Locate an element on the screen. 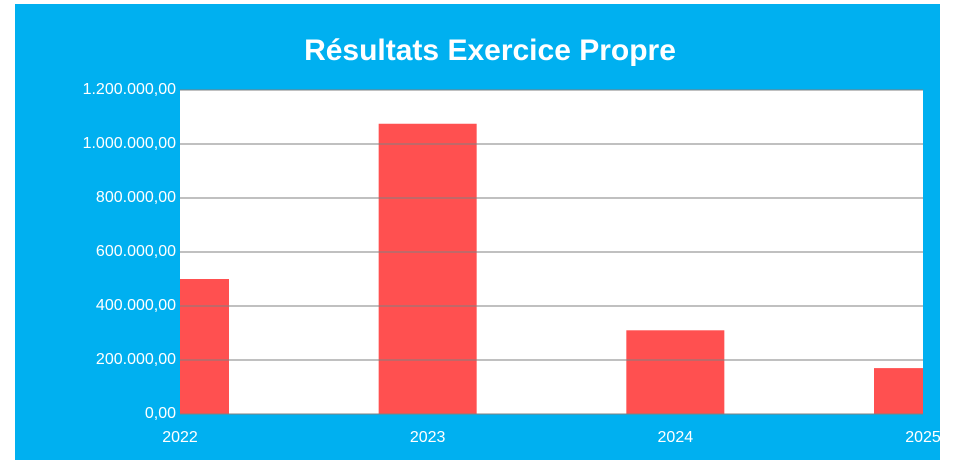 The image size is (958, 463). x-tick-label: 2025 is located at coordinates (923, 437).